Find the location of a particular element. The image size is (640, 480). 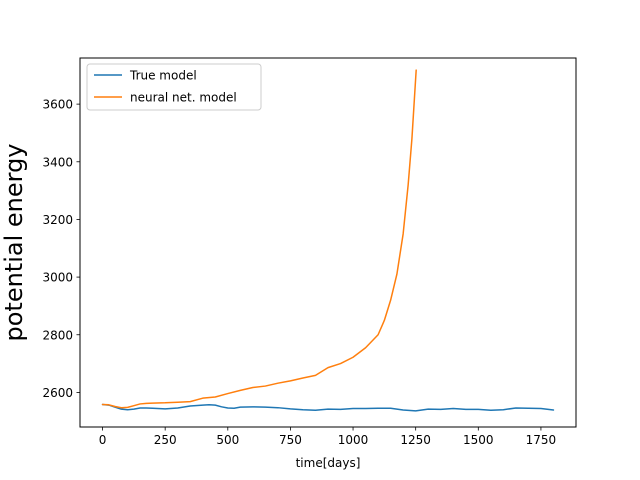

x-tick-label: 500 is located at coordinates (227, 440).